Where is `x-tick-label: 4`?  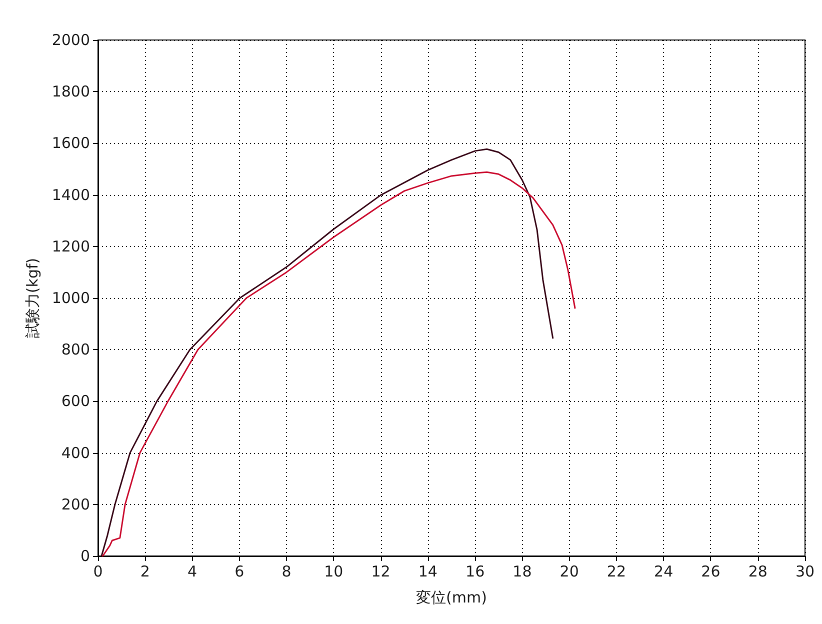
x-tick-label: 4 is located at coordinates (192, 571).